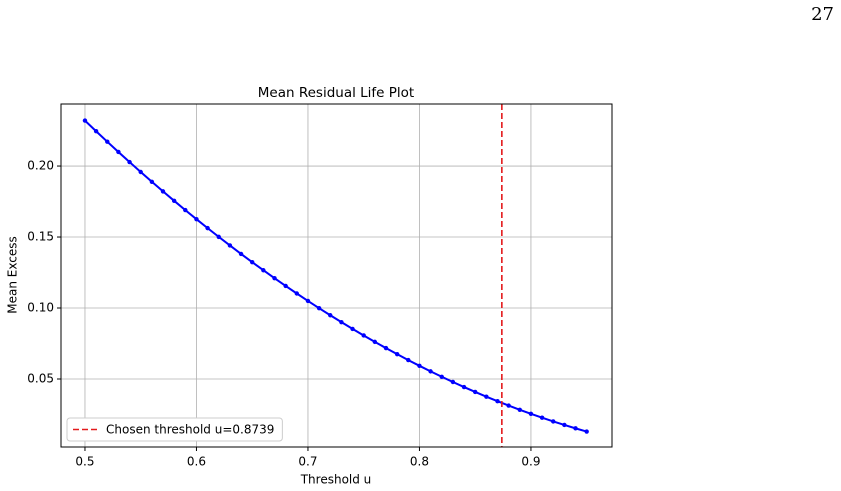 Image resolution: width=841 pixels, height=491 pixels. What do you see at coordinates (419, 462) in the screenshot?
I see `x-tick-label: 0.8` at bounding box center [419, 462].